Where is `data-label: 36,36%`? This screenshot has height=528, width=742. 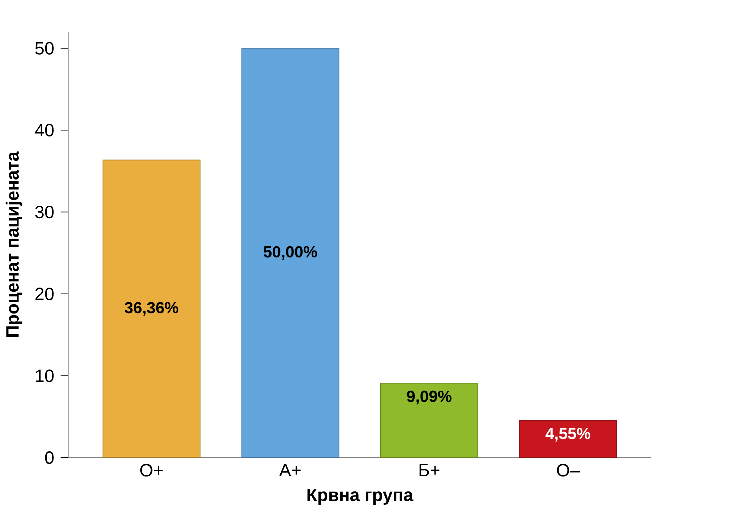
data-label: 36,36% is located at coordinates (151, 309).